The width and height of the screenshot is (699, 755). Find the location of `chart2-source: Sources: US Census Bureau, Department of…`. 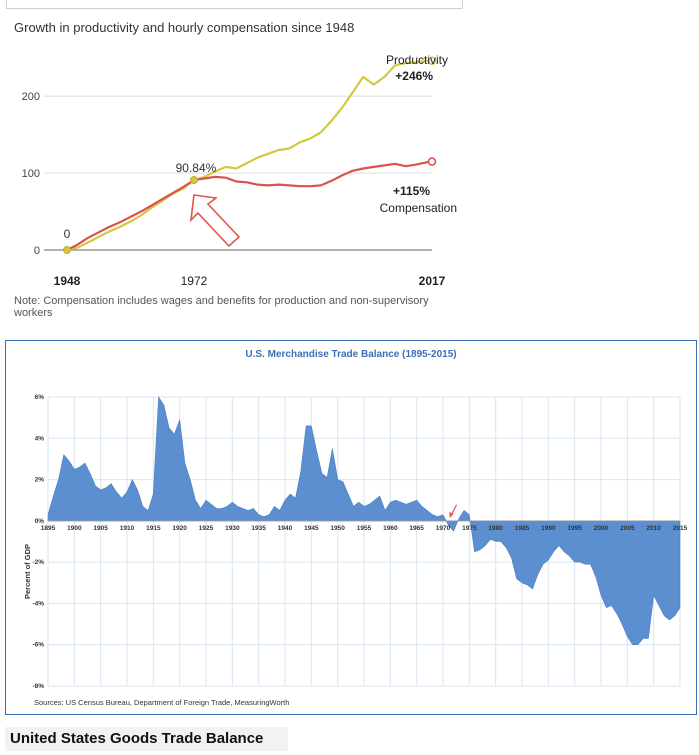

chart2-source: Sources: US Census Bureau, Department of… is located at coordinates (161, 702).